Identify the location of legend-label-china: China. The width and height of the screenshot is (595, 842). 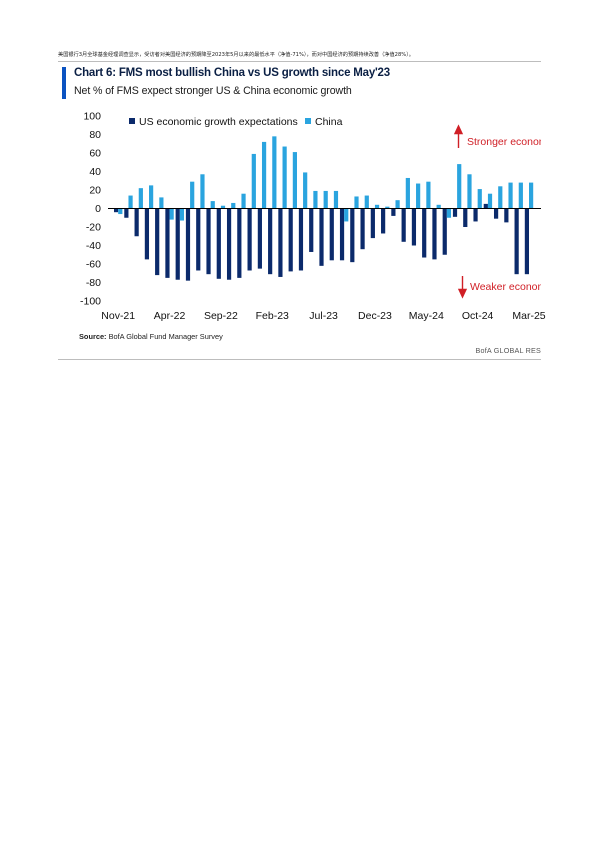
(329, 122).